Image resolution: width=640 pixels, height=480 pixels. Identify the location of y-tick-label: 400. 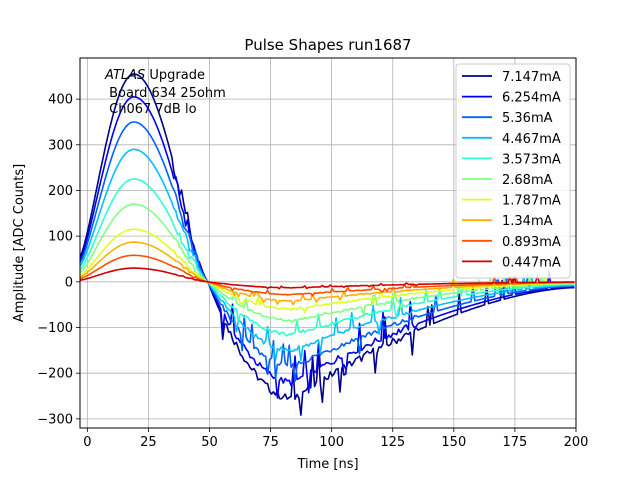
(60, 100).